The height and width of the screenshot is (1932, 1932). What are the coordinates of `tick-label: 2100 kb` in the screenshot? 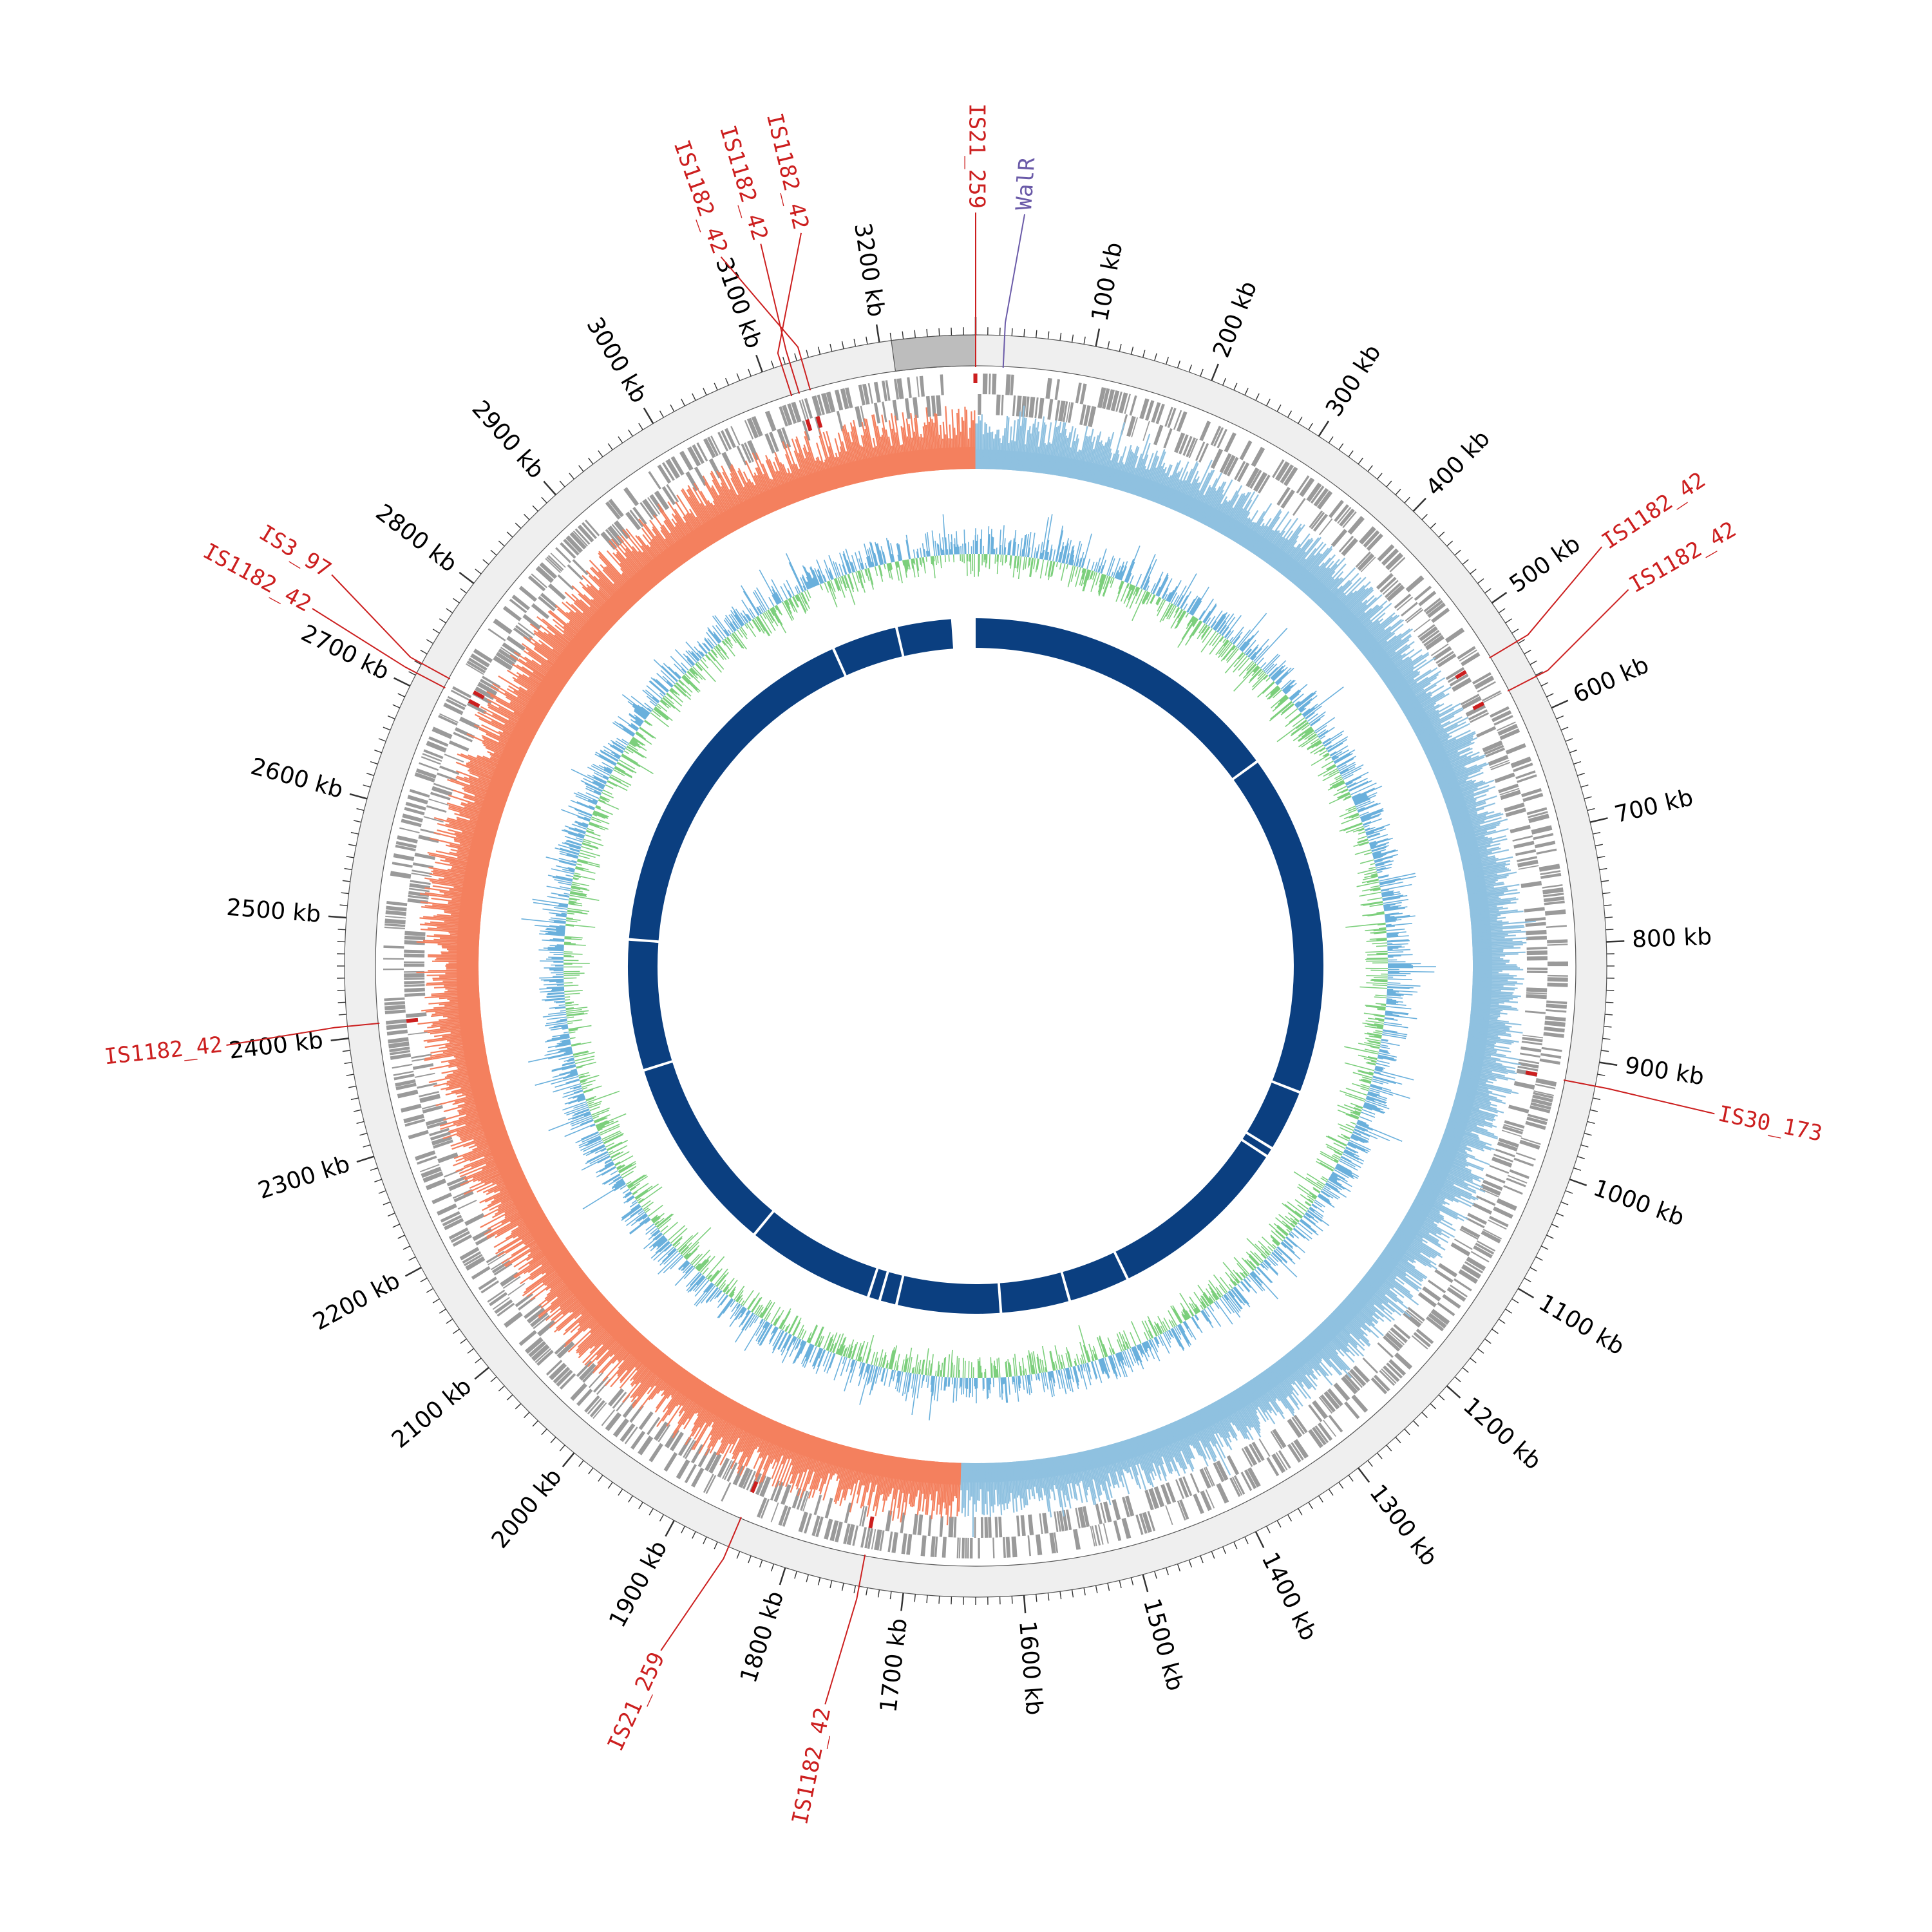 It's located at (432, 1413).